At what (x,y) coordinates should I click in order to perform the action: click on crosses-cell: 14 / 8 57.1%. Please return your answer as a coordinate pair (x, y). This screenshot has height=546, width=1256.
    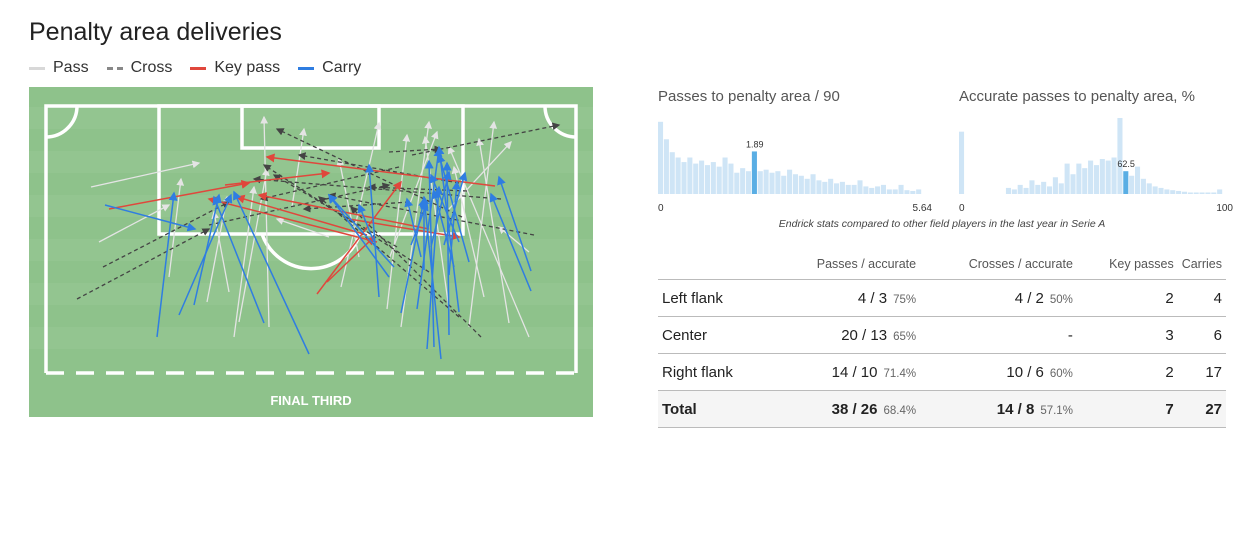
    Looking at the image, I should click on (998, 409).